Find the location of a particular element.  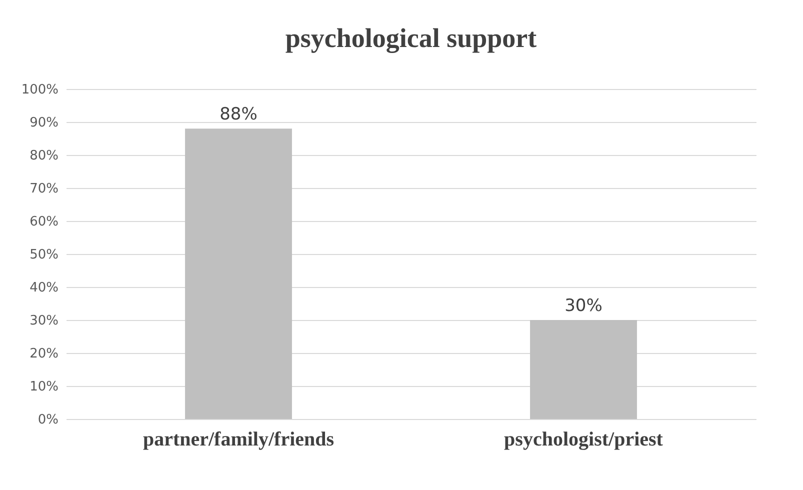

y-tick-label: 90% is located at coordinates (44, 123).